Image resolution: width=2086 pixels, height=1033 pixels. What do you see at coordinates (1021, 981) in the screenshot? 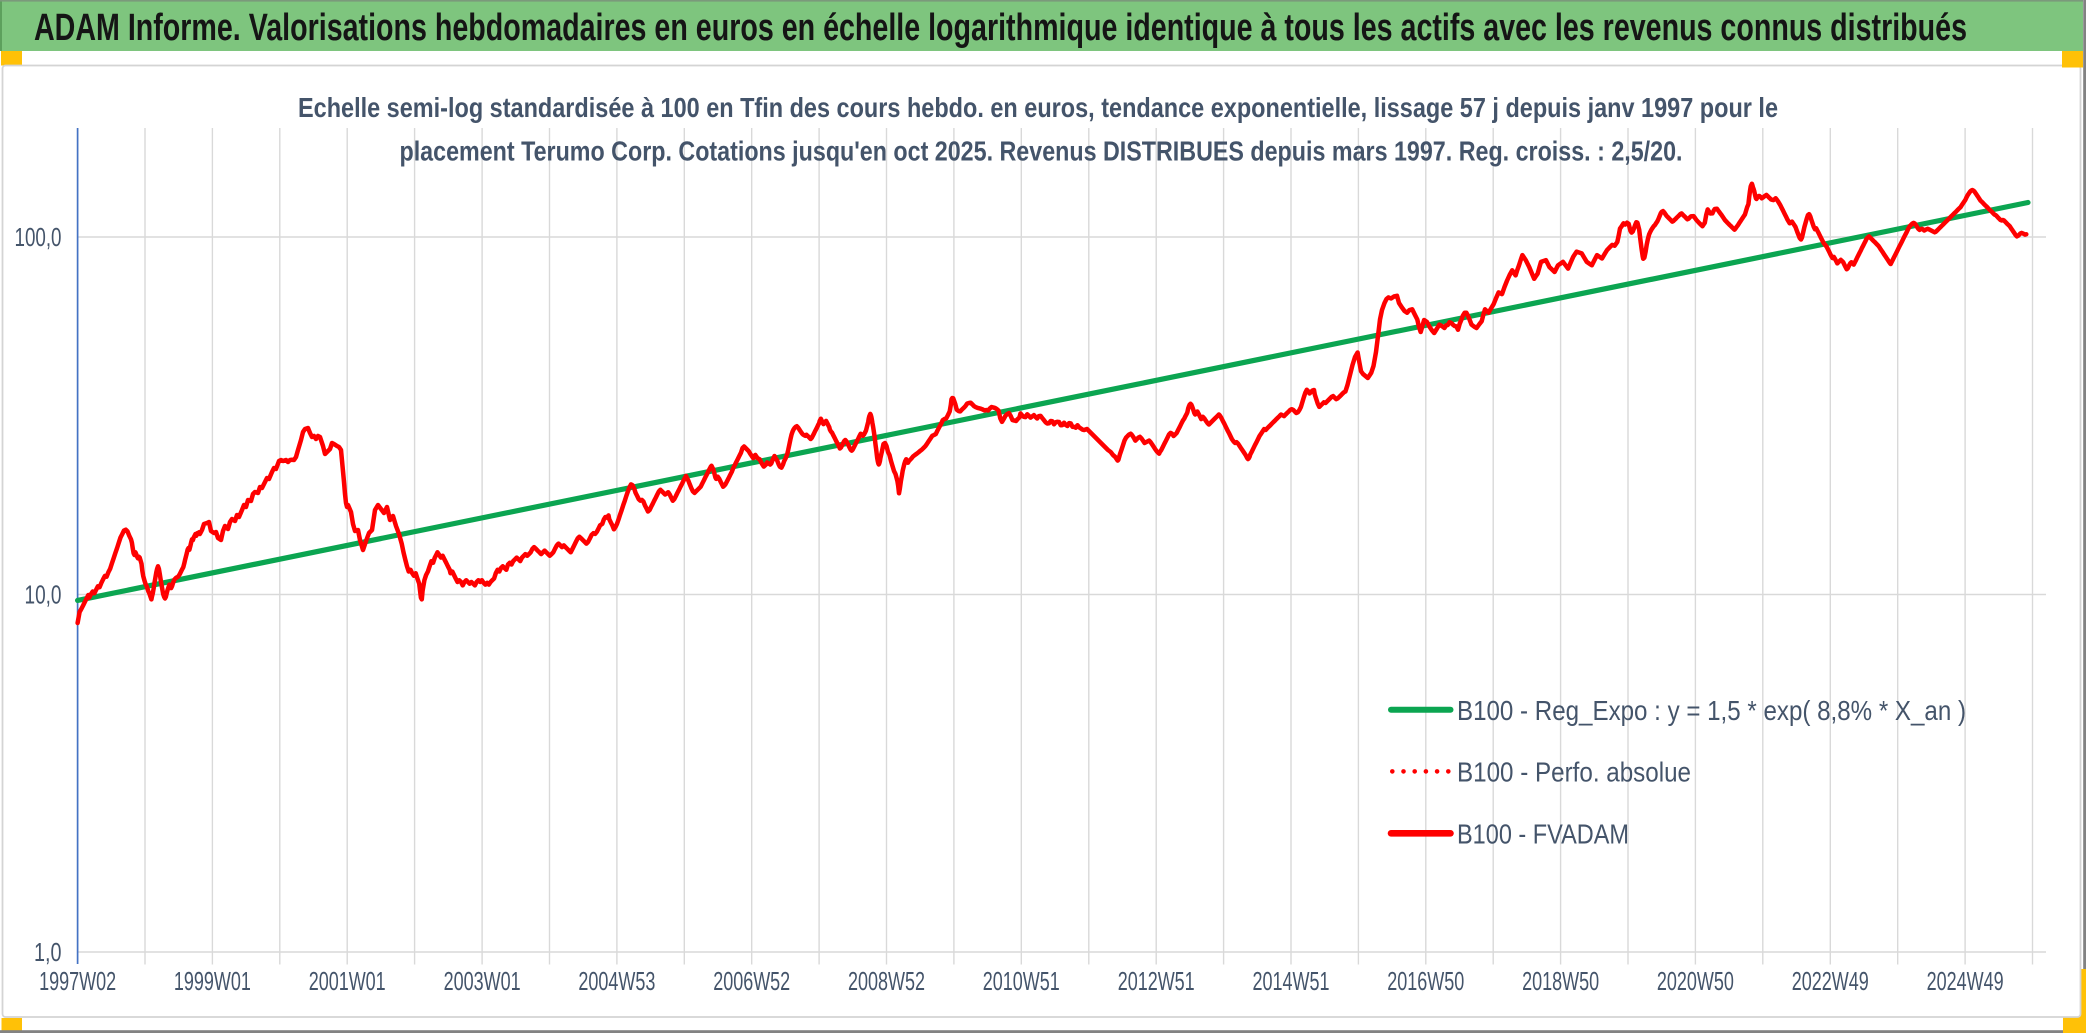
I see `svg-text: 2010W51` at bounding box center [1021, 981].